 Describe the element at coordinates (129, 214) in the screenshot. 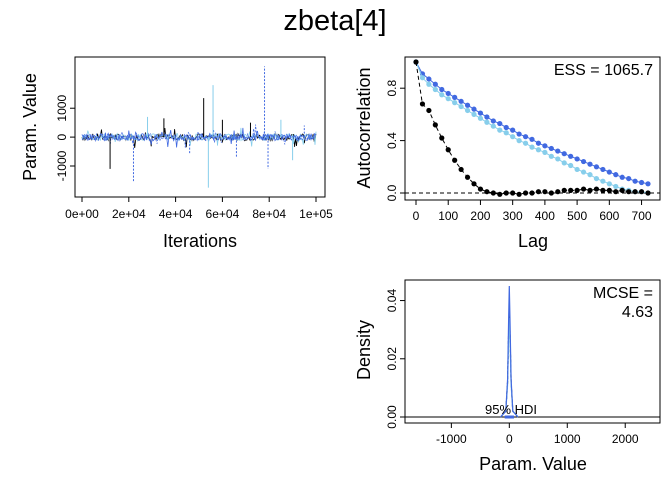

I see `trace-x-tick-label: 2e+04` at that location.